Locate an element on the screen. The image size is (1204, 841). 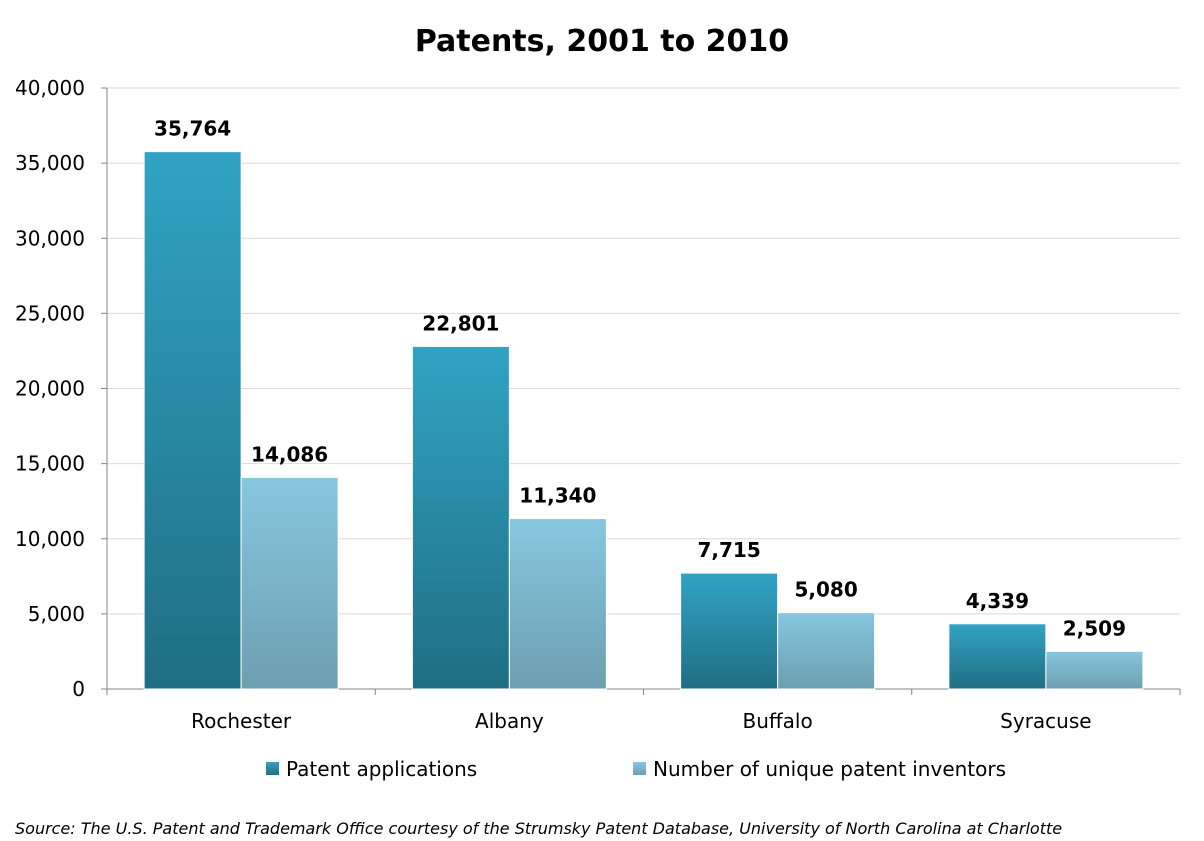
data-label: 35,764 is located at coordinates (192, 129).